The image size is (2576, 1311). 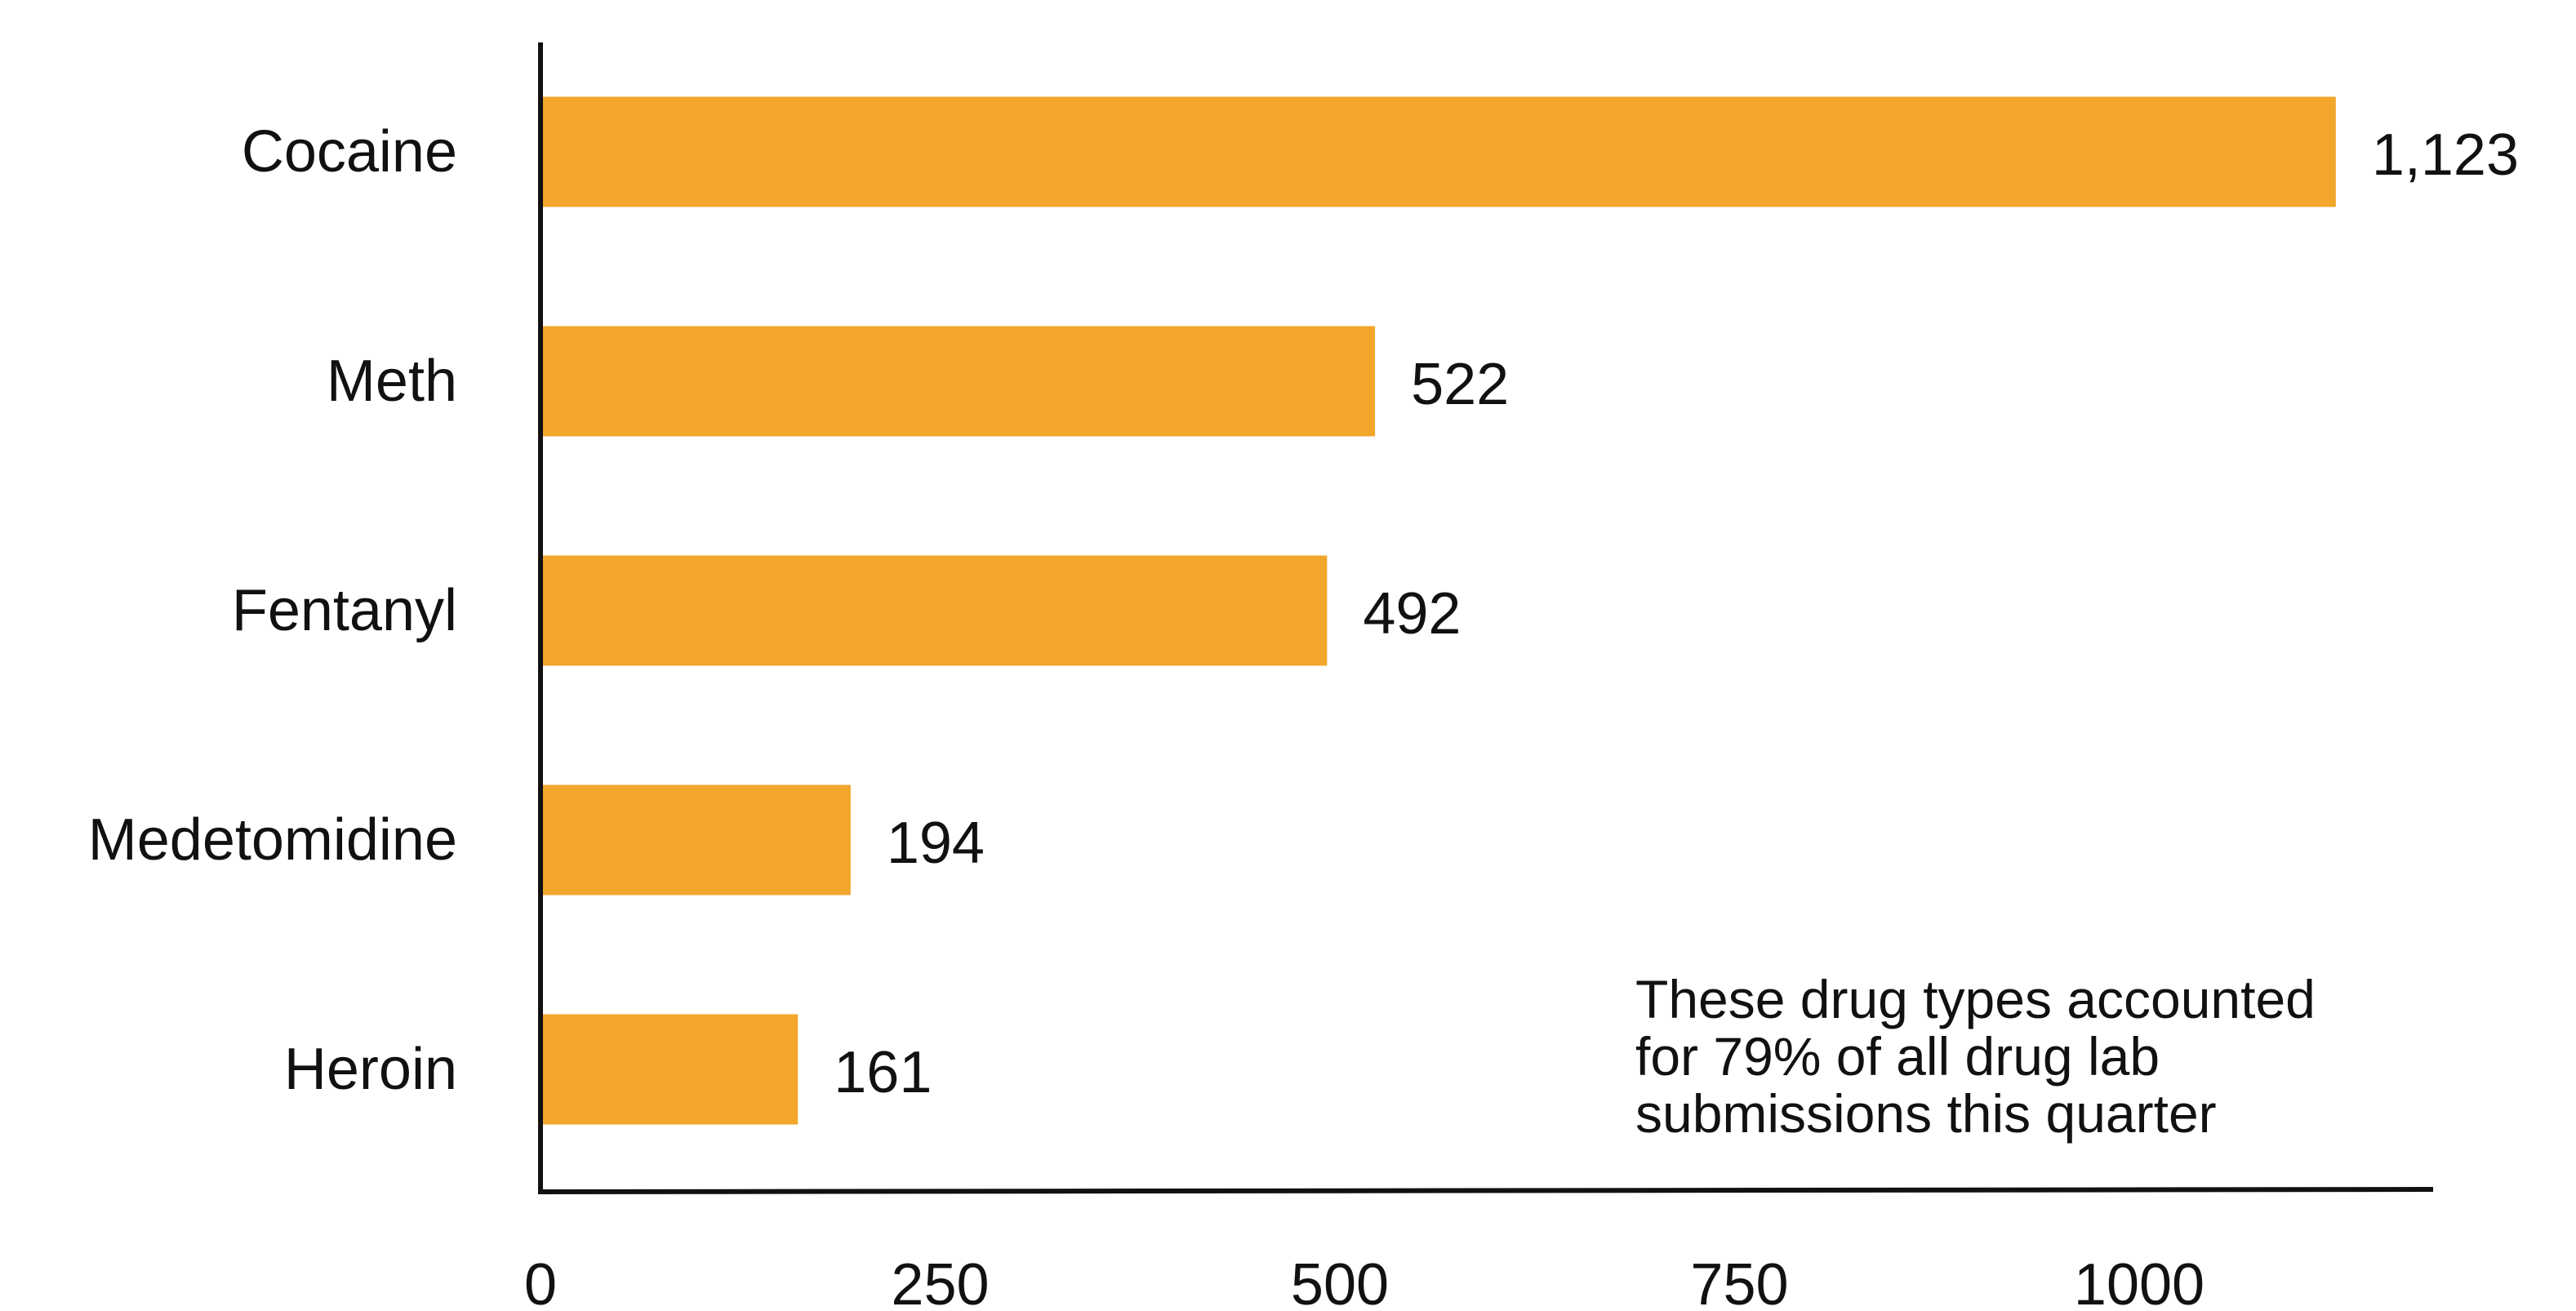 I want to click on value-label-cocaine: 1,123, so click(x=2445, y=155).